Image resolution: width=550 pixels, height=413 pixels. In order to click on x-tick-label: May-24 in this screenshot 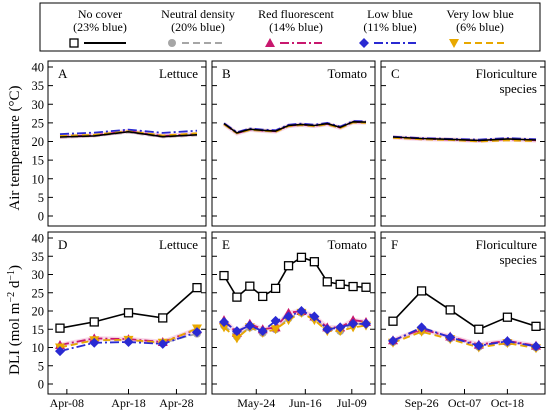, I will do `click(256, 403)`.